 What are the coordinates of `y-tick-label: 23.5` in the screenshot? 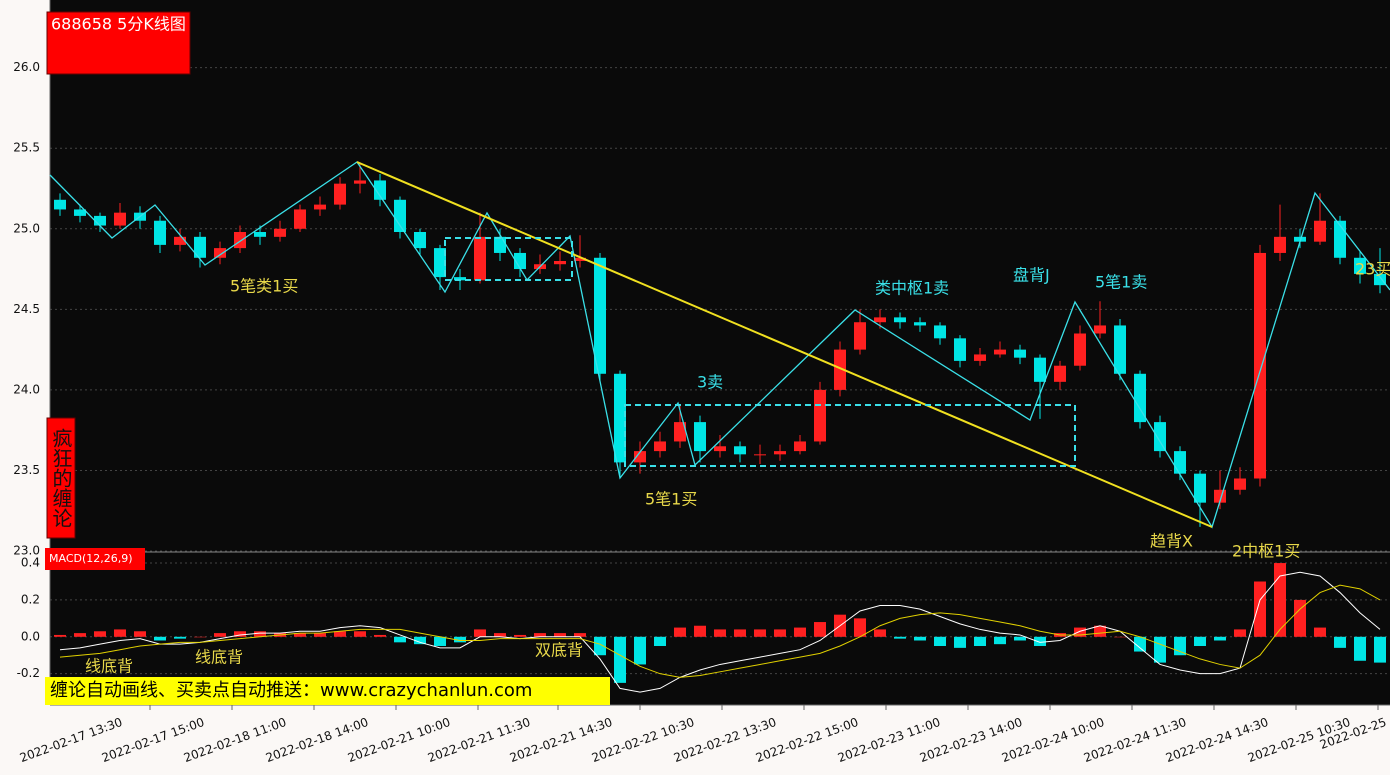 It's located at (26, 470).